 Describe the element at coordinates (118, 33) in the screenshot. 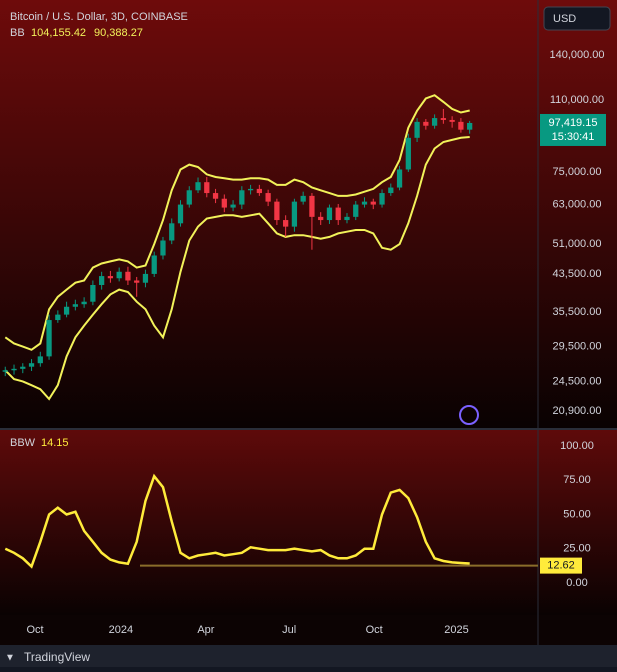

I see `legend-lower: 90,388.27` at that location.